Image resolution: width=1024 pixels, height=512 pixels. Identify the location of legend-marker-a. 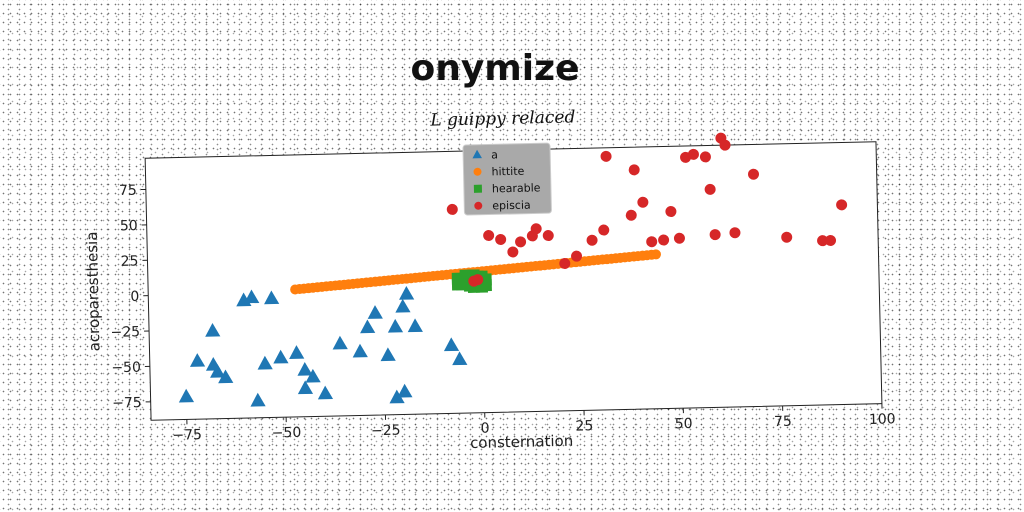
(477, 154).